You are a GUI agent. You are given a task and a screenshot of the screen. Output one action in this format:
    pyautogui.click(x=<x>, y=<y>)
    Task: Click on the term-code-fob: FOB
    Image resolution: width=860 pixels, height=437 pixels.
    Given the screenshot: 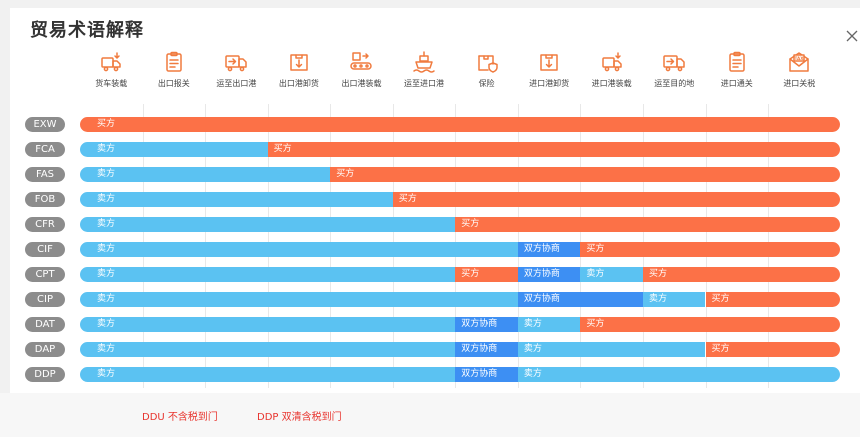 What is the action you would take?
    pyautogui.click(x=45, y=199)
    